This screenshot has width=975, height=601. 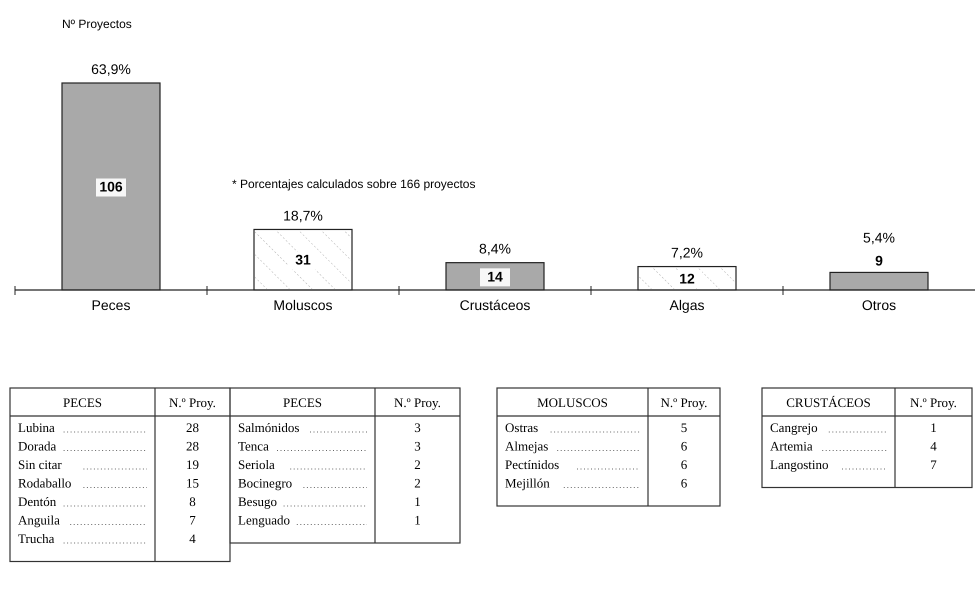 I want to click on category-label: Langostino, so click(x=799, y=464).